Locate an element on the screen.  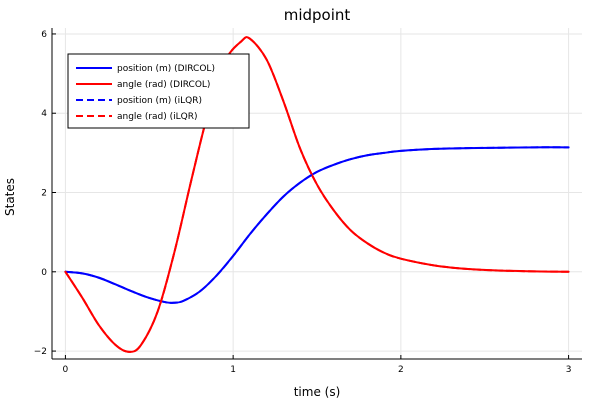
y-tick-label: 6 is located at coordinates (44, 35).